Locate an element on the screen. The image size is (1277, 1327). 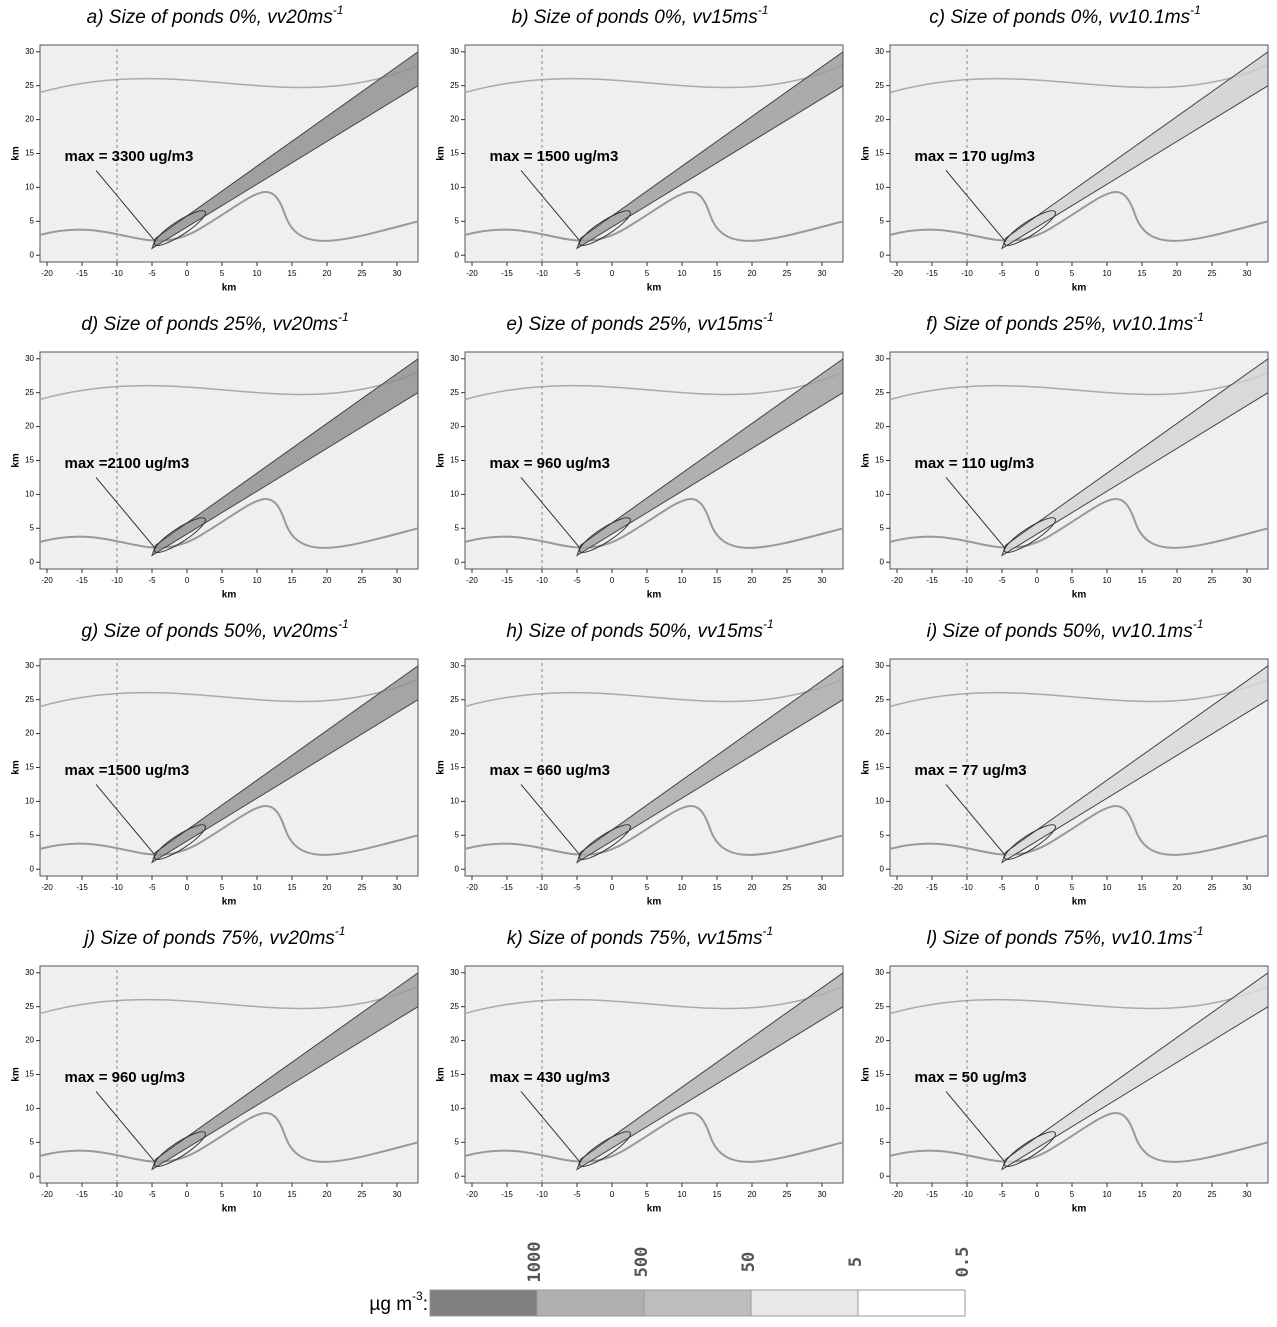
max-label: max = 430 ug/m3 is located at coordinates (550, 1077).